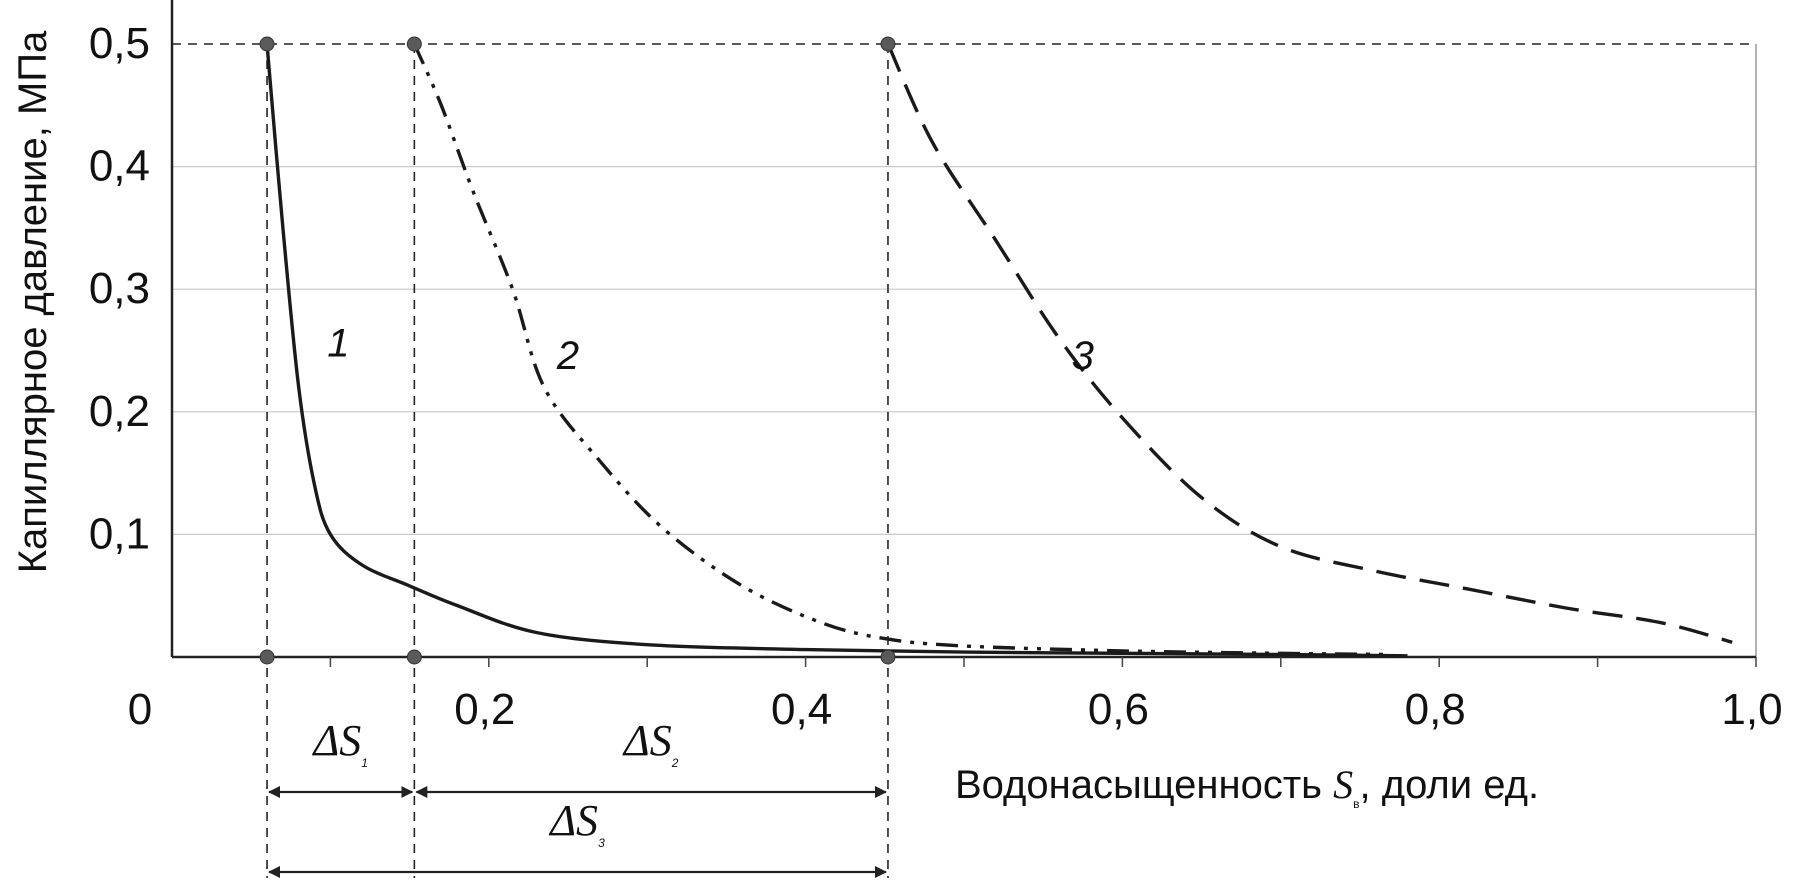  Describe the element at coordinates (119, 288) in the screenshot. I see `y-tick-label-2: 0,3` at that location.